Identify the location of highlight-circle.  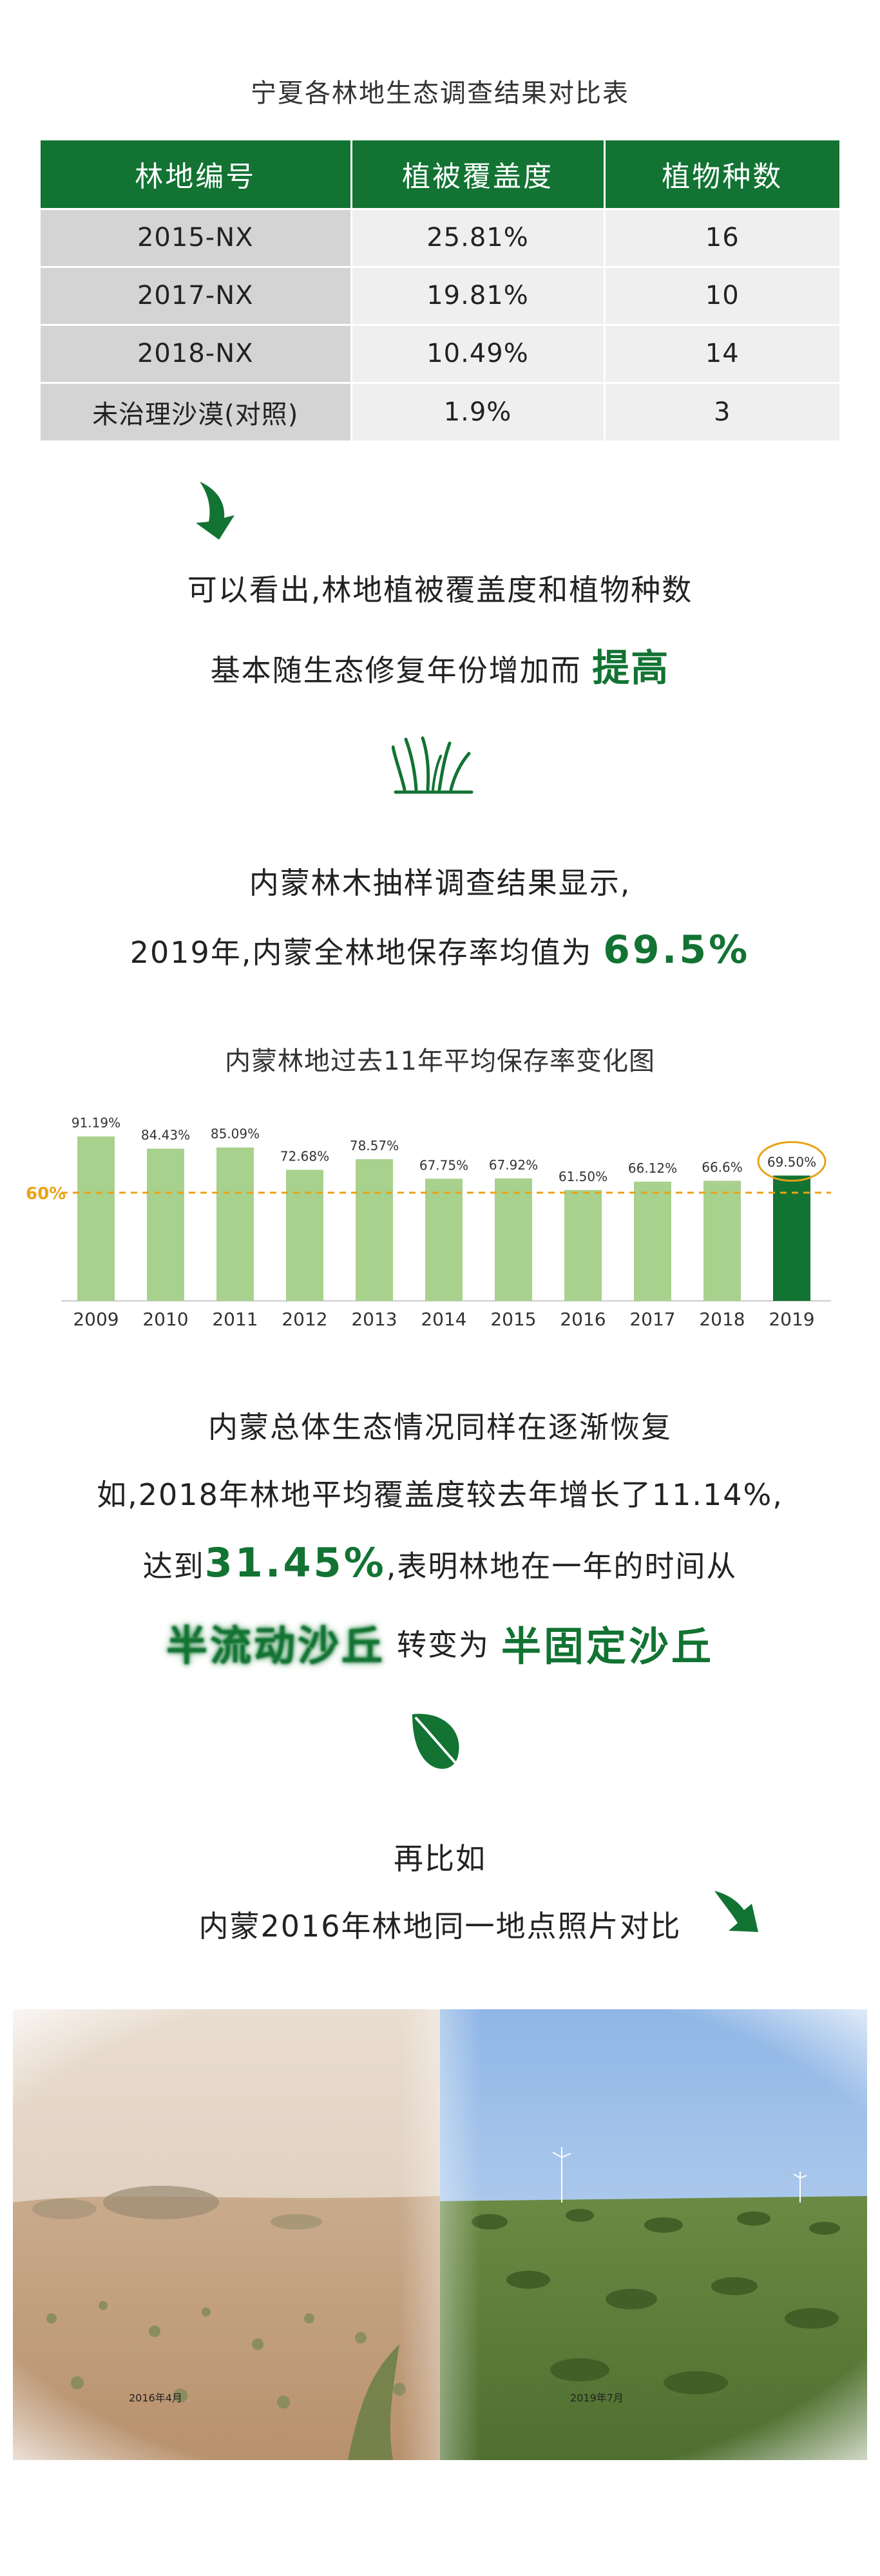
(792, 1161).